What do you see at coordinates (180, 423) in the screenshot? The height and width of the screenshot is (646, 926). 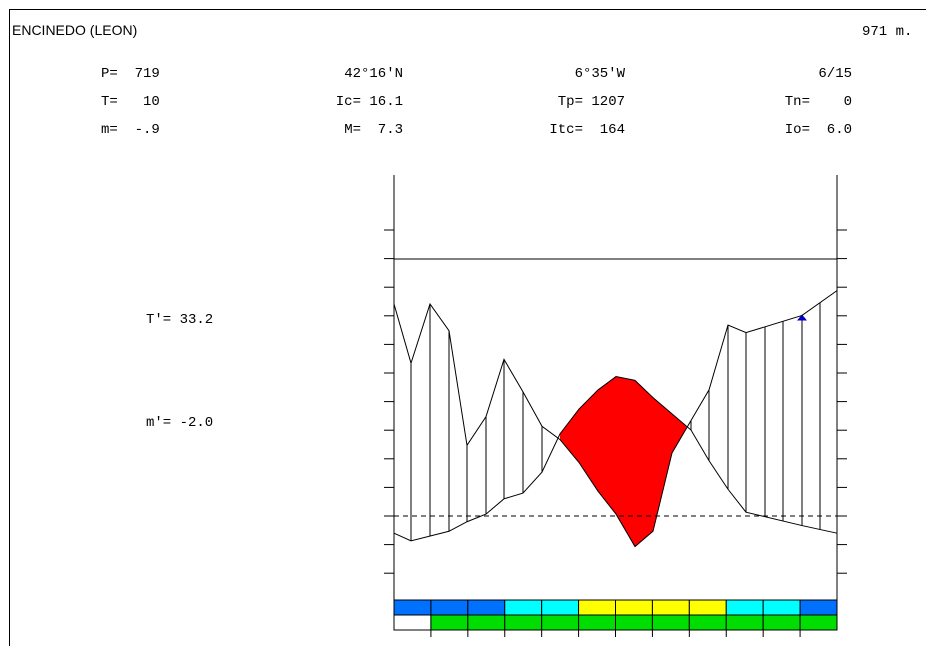 I see `m-prime-label: m'= -2.0` at bounding box center [180, 423].